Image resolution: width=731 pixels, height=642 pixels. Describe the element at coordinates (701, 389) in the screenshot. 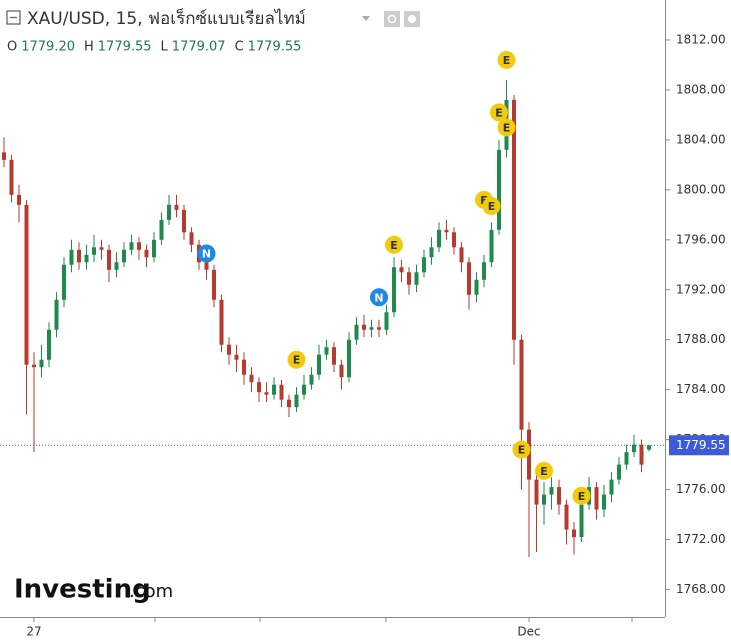

I see `y-tick-label: 1784.00` at that location.